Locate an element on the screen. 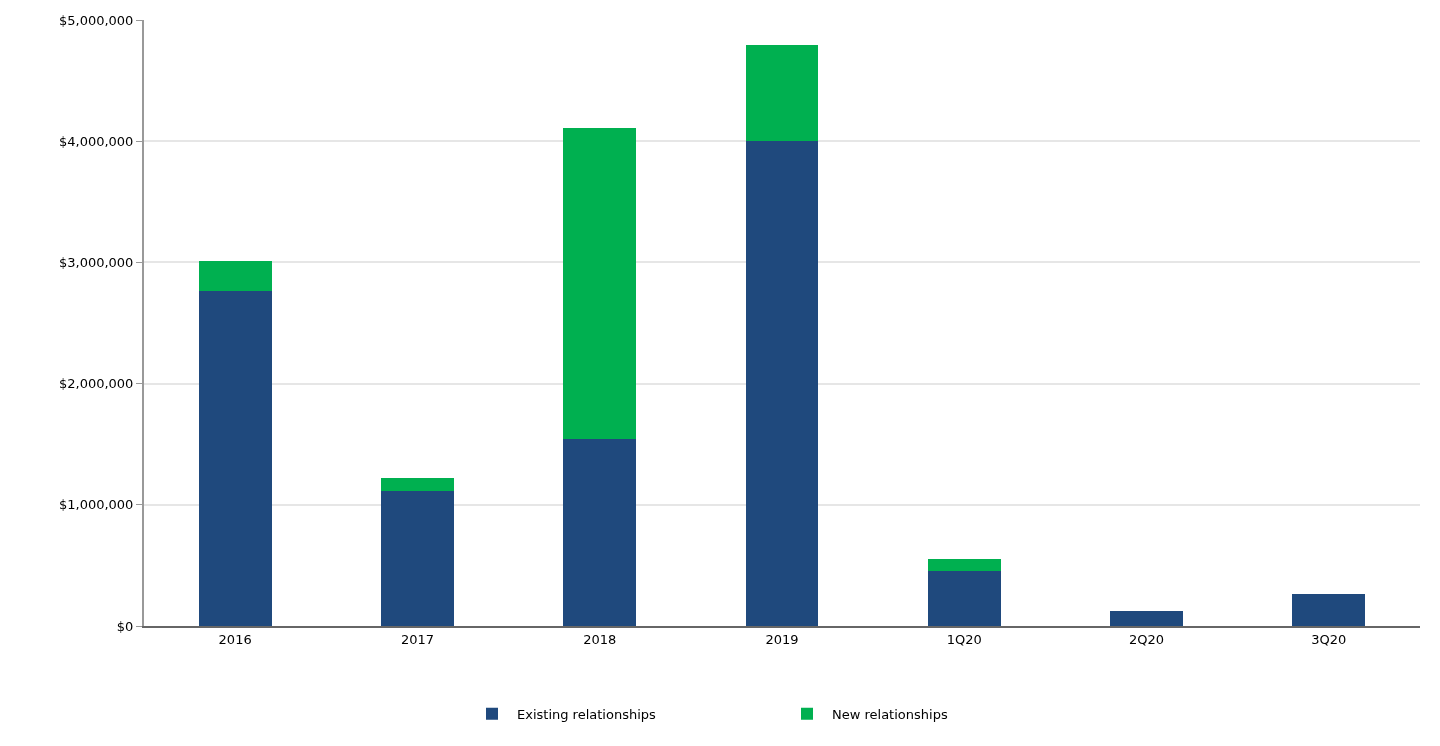 This screenshot has width=1440, height=746. legend-label: New relationships is located at coordinates (890, 714).